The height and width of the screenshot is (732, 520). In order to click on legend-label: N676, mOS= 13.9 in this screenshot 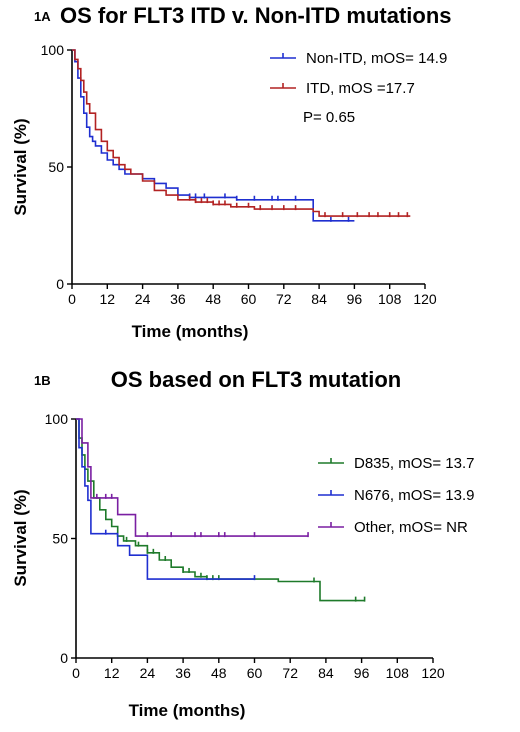, I will do `click(414, 495)`.